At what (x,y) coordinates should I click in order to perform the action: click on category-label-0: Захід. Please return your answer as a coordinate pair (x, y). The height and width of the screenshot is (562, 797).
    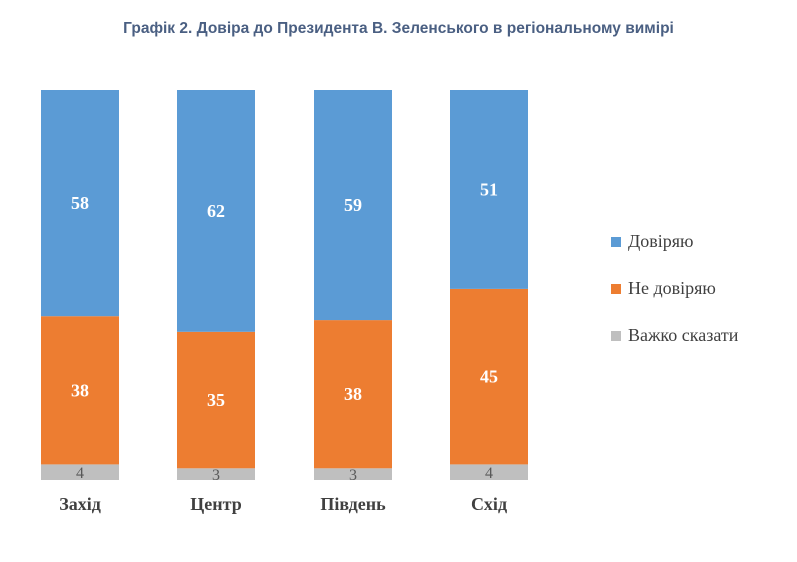
    Looking at the image, I should click on (80, 504).